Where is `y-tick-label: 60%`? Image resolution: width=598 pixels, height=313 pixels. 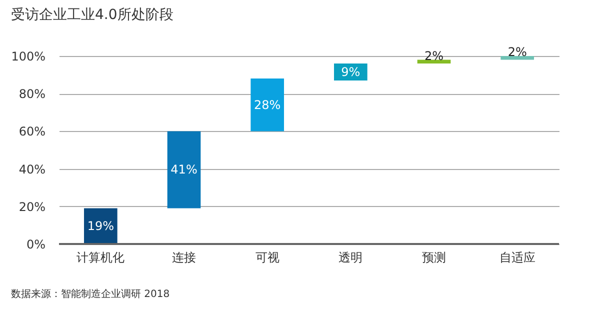 y-tick-label: 60% is located at coordinates (32, 131).